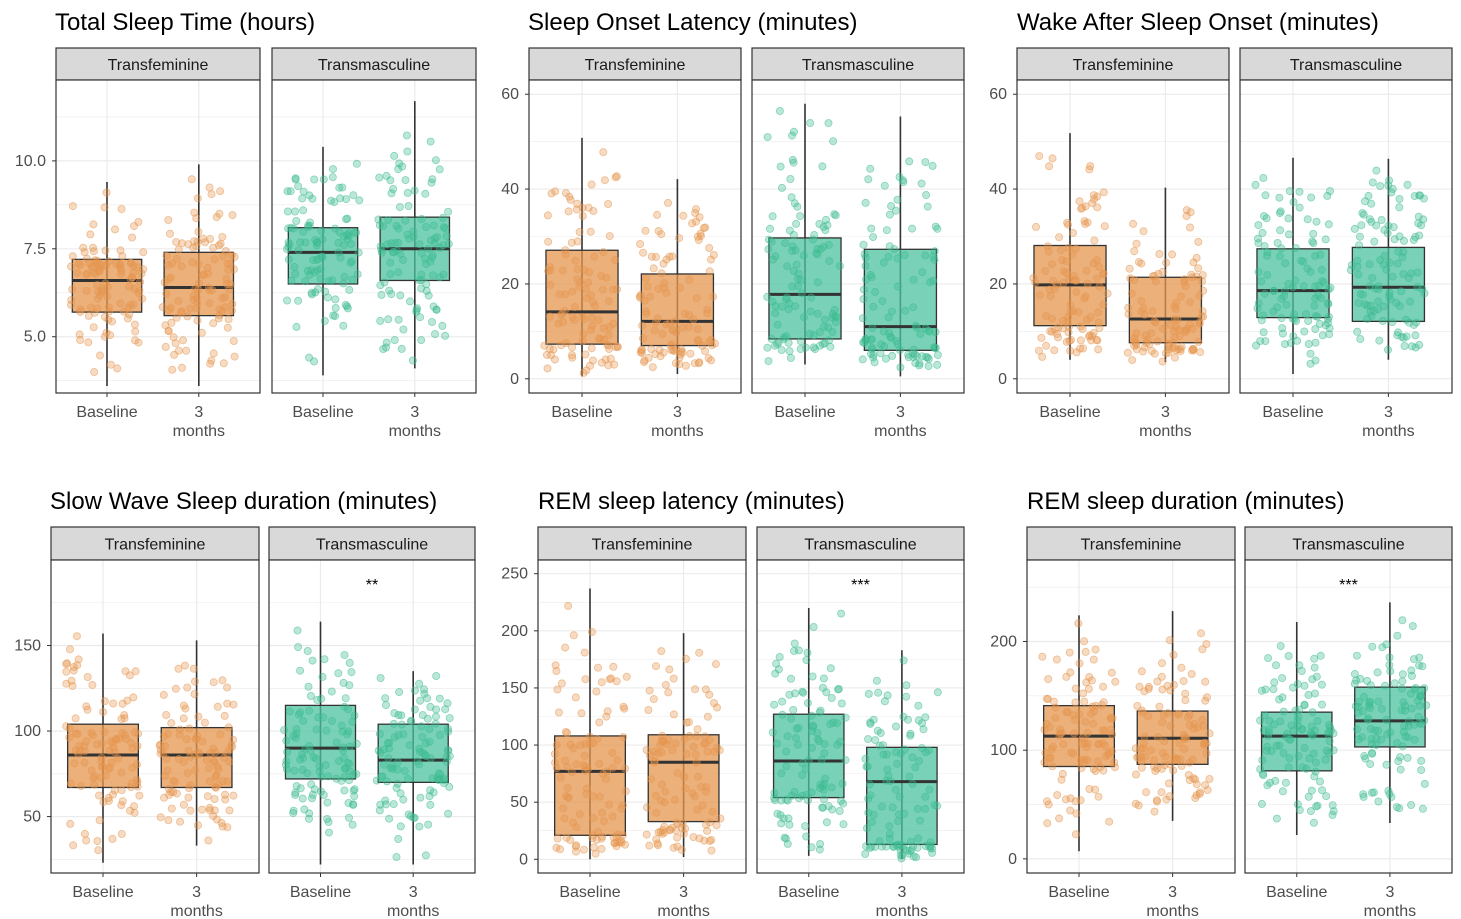 The image size is (1461, 919). Describe the element at coordinates (1296, 741) in the screenshot. I see `iqr-box` at that location.